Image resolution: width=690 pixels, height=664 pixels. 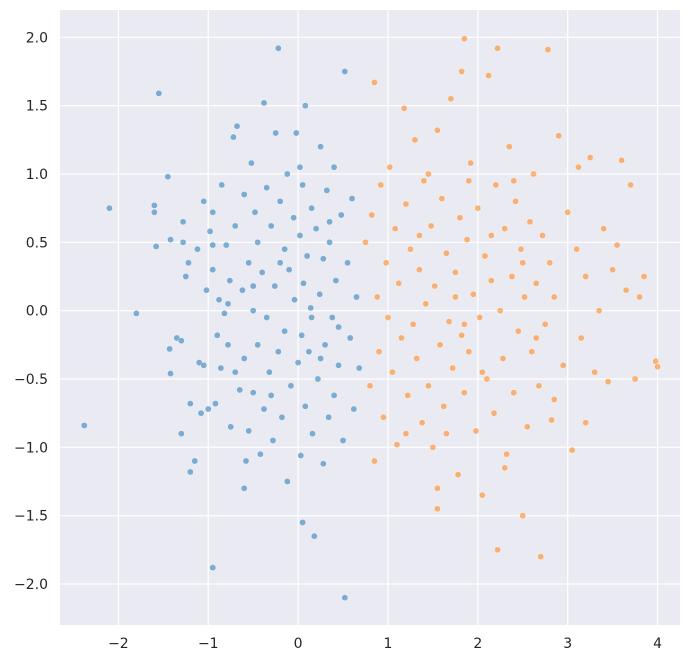 What do you see at coordinates (118, 644) in the screenshot?
I see `x-tick-label: −2` at bounding box center [118, 644].